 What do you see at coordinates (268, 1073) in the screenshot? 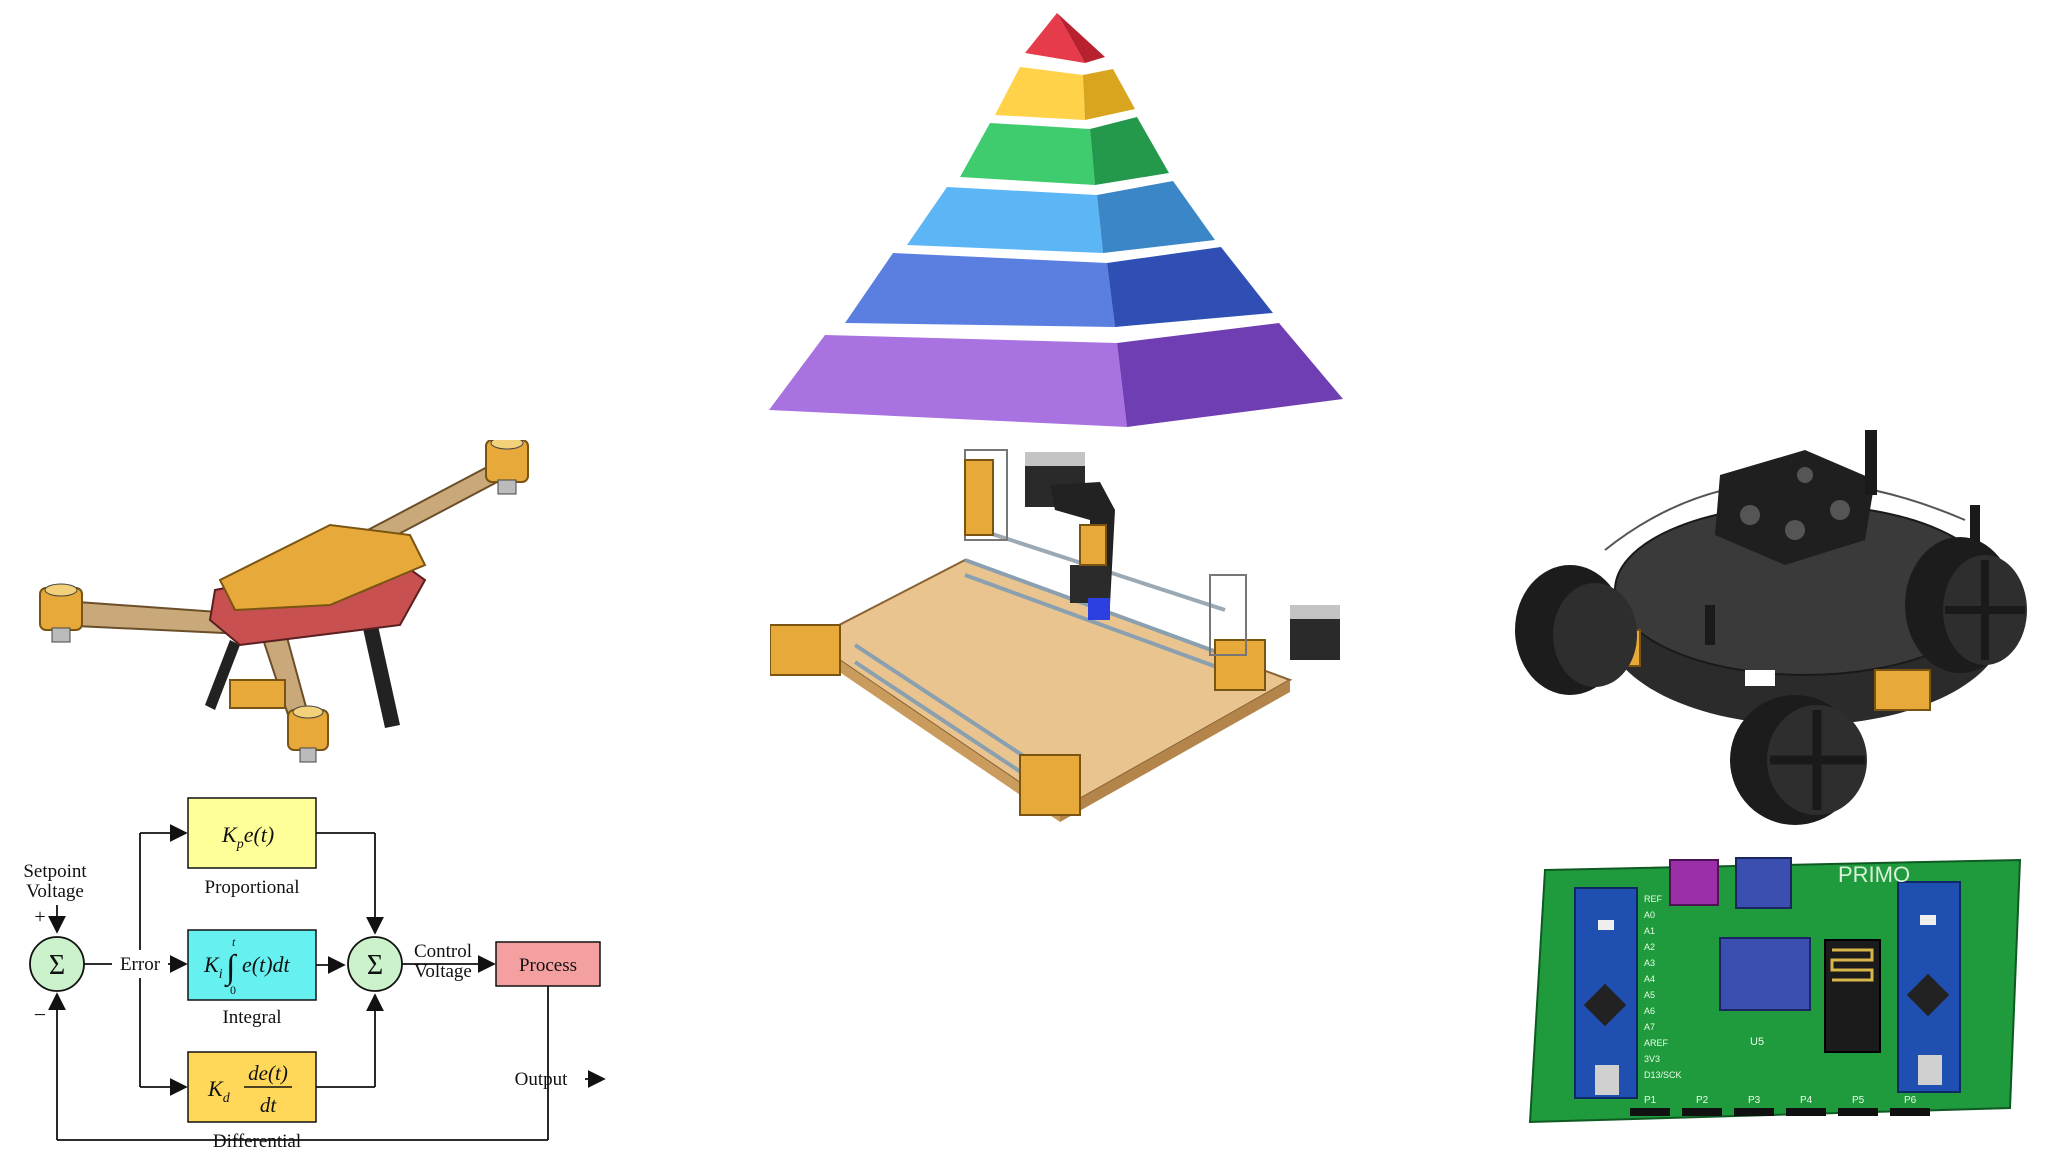
I see `kd-numerator: de(t)` at bounding box center [268, 1073].